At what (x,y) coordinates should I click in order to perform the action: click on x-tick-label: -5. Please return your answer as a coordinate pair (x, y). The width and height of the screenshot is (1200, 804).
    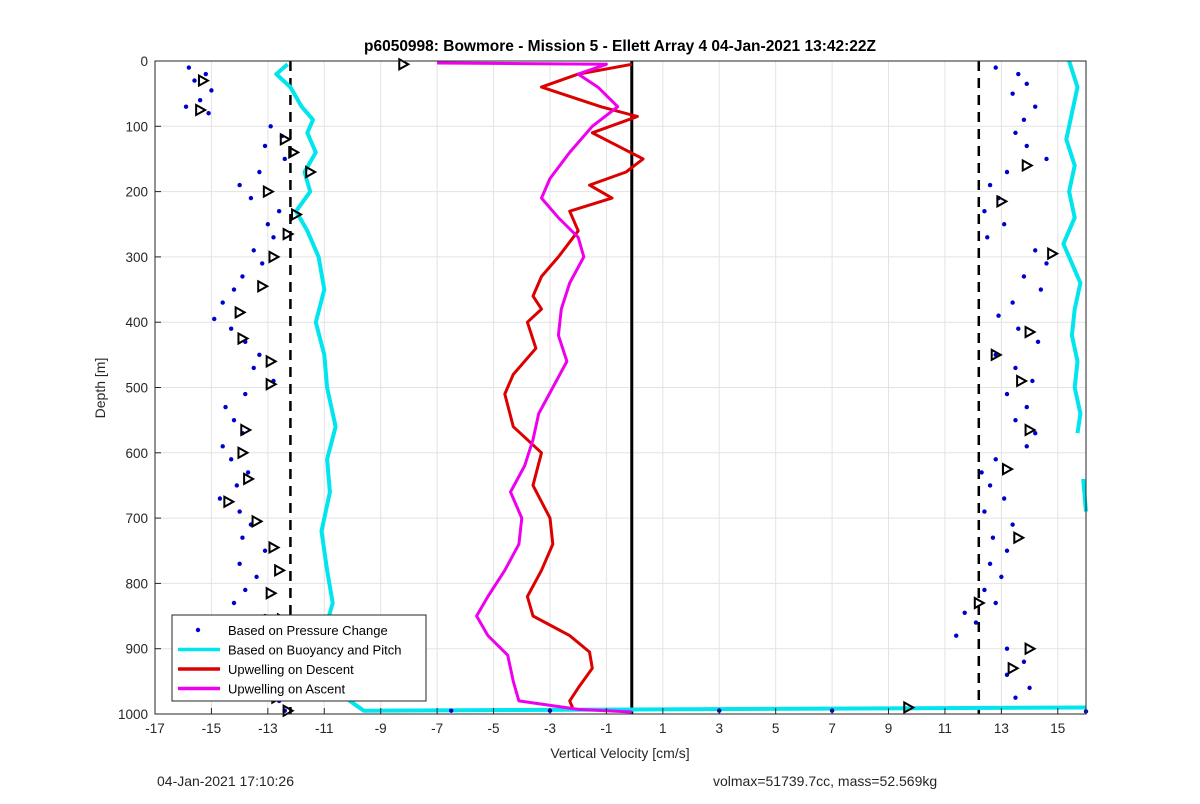
    Looking at the image, I should click on (494, 728).